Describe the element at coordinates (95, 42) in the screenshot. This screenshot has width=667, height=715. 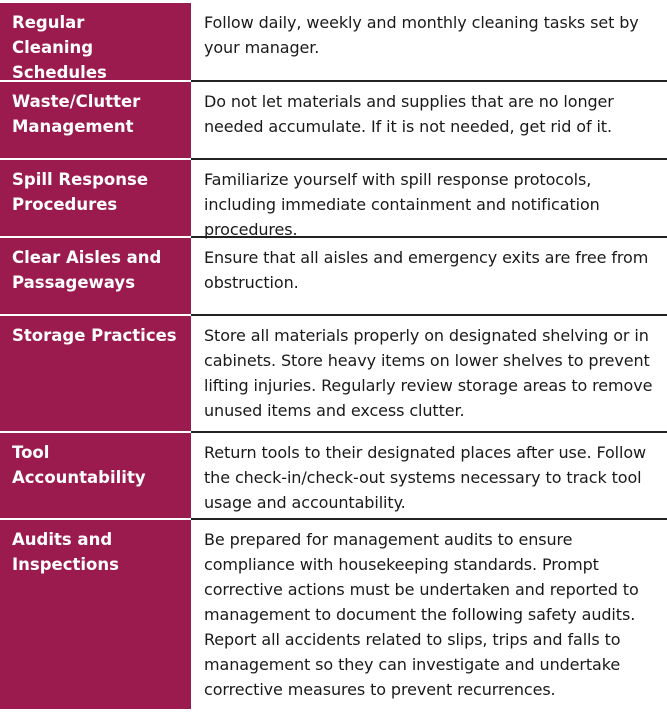
I see `row-term: Regular Cleaning Schedules` at that location.